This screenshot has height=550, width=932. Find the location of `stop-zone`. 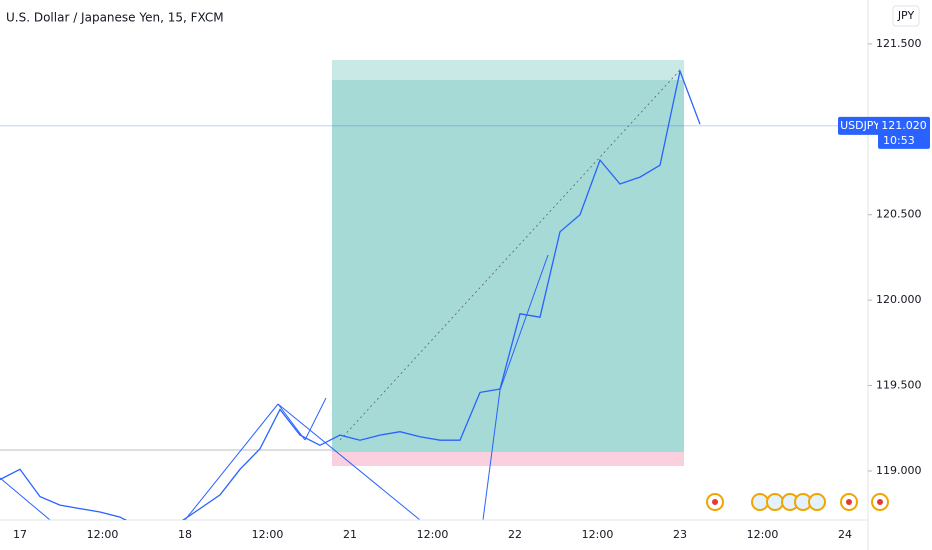

stop-zone is located at coordinates (508, 459).